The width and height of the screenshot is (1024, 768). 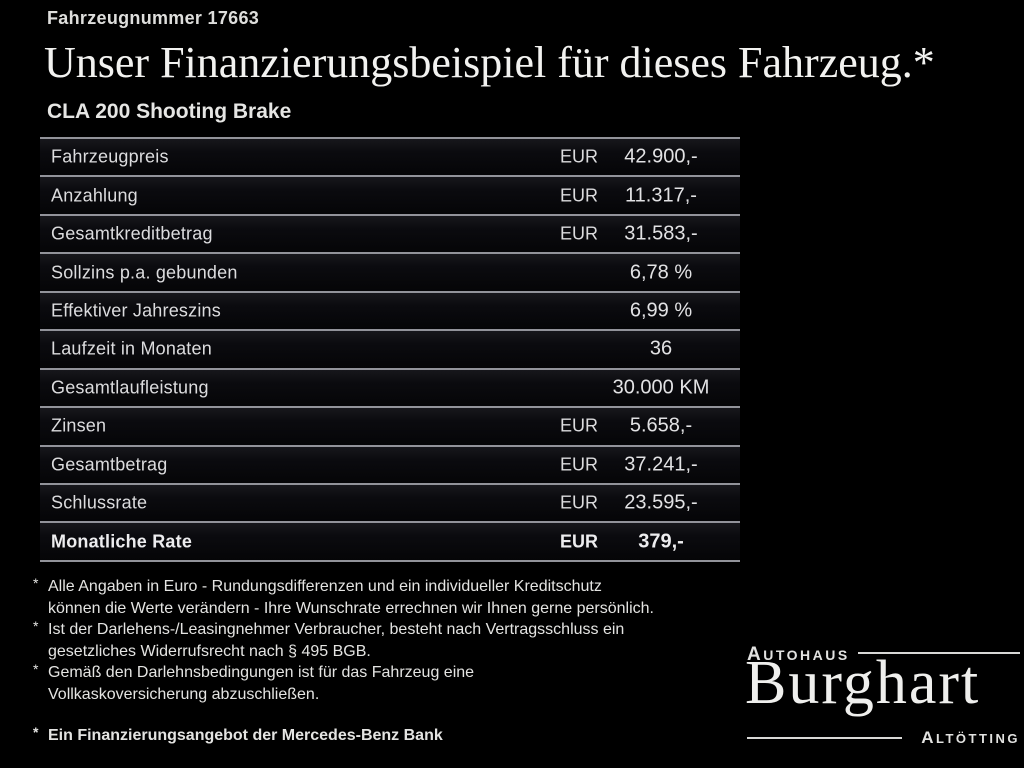 I want to click on table-row: Effektiver Jahreszins 6,99 %, so click(x=390, y=310).